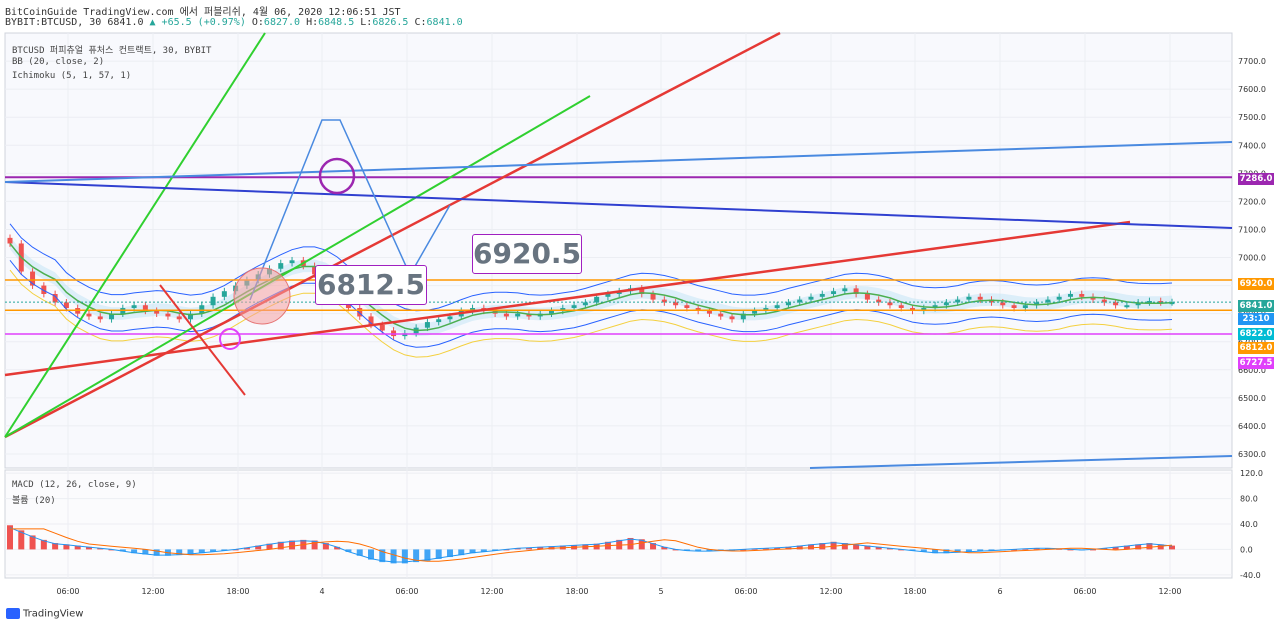 The width and height of the screenshot is (1280, 629). What do you see at coordinates (591, 544) in the screenshot?
I see `macd-histogram` at bounding box center [591, 544].